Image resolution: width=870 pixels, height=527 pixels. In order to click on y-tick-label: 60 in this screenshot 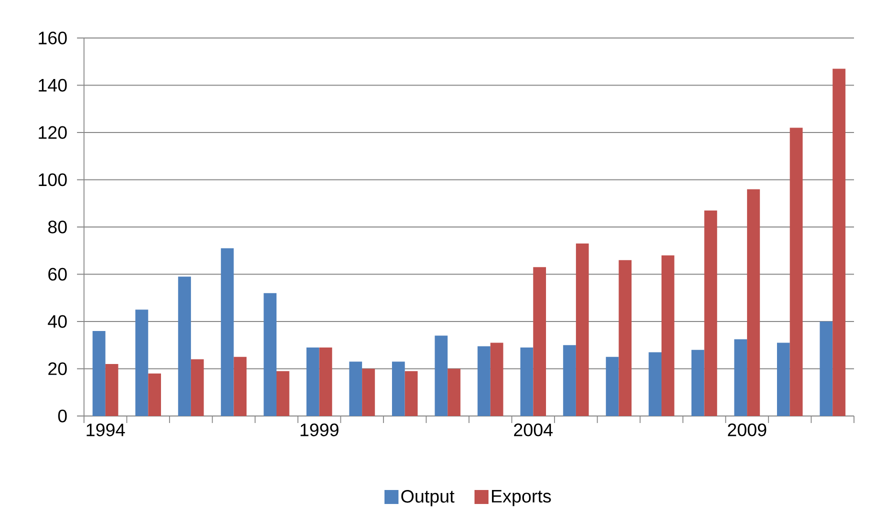, I will do `click(57, 274)`.